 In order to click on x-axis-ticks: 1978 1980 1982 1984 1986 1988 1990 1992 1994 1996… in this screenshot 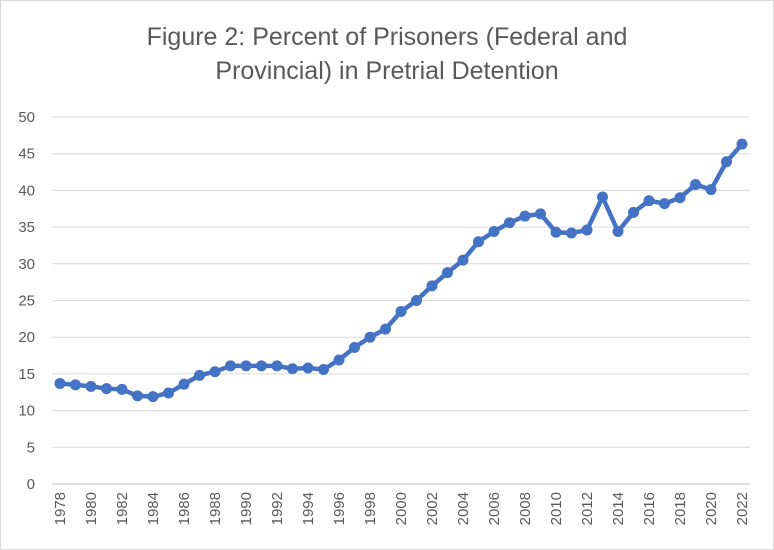, I will do `click(401, 508)`.